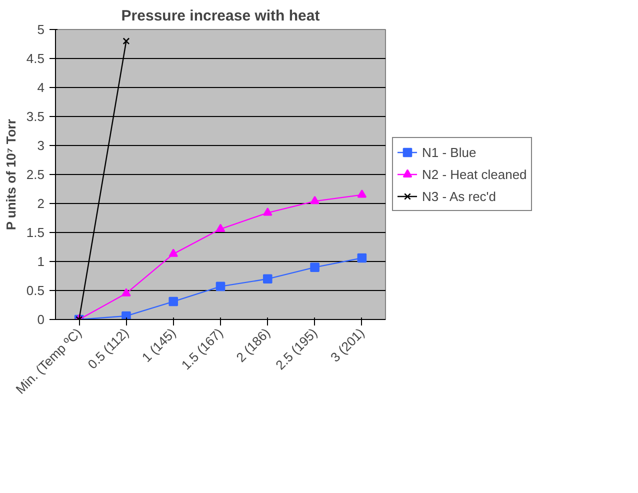 This screenshot has height=493, width=638. What do you see at coordinates (41, 145) in the screenshot?
I see `y-tick-label: 3` at bounding box center [41, 145].